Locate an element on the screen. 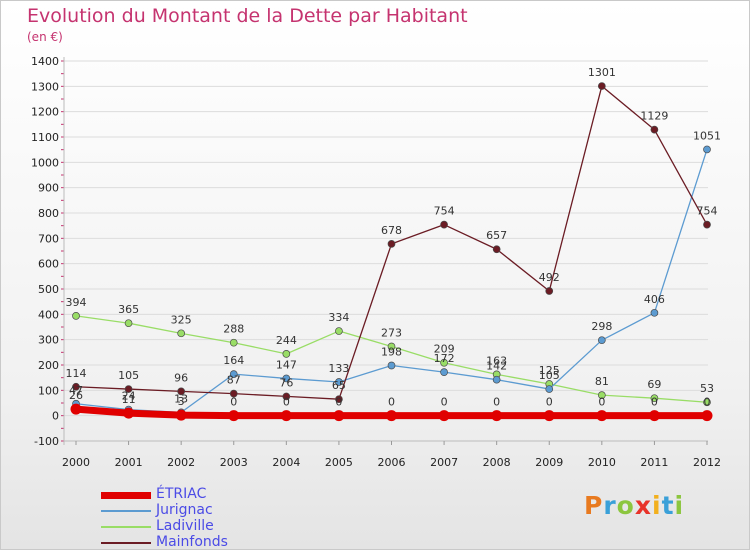 This screenshot has width=750, height=551. data-label: 24 is located at coordinates (129, 396).